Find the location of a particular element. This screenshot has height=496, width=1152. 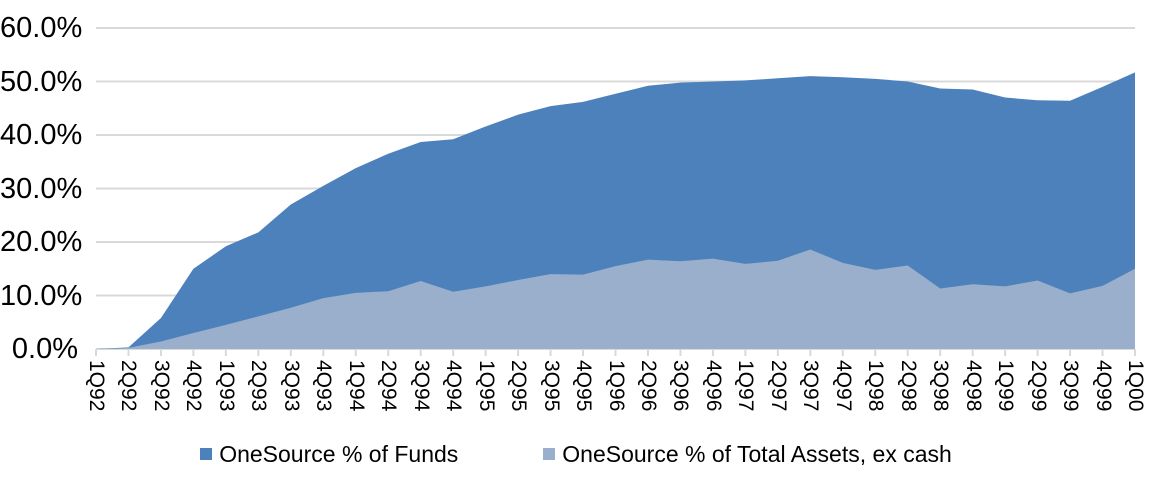

legend-label-assets: OneSource % of Total Assets, ex cash is located at coordinates (757, 453).